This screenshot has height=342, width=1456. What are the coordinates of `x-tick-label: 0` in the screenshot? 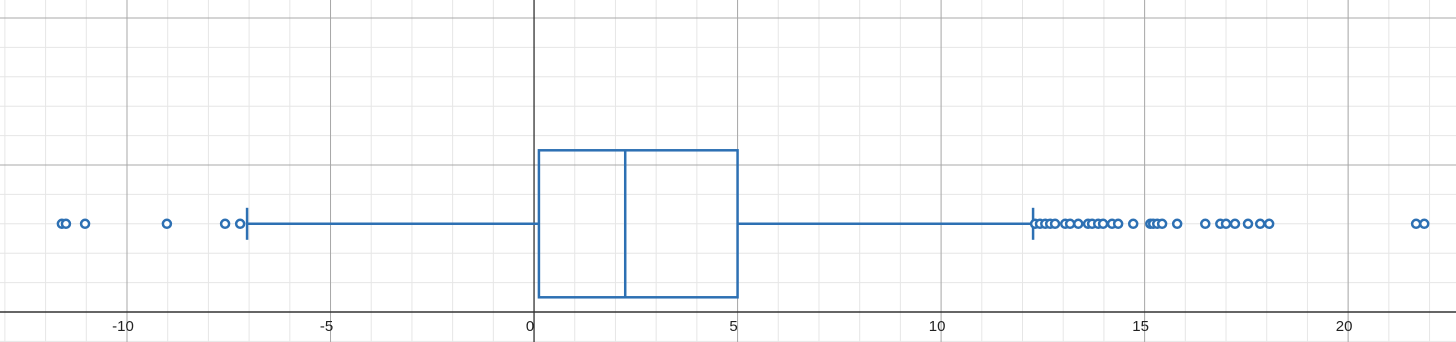 It's located at (530, 326).